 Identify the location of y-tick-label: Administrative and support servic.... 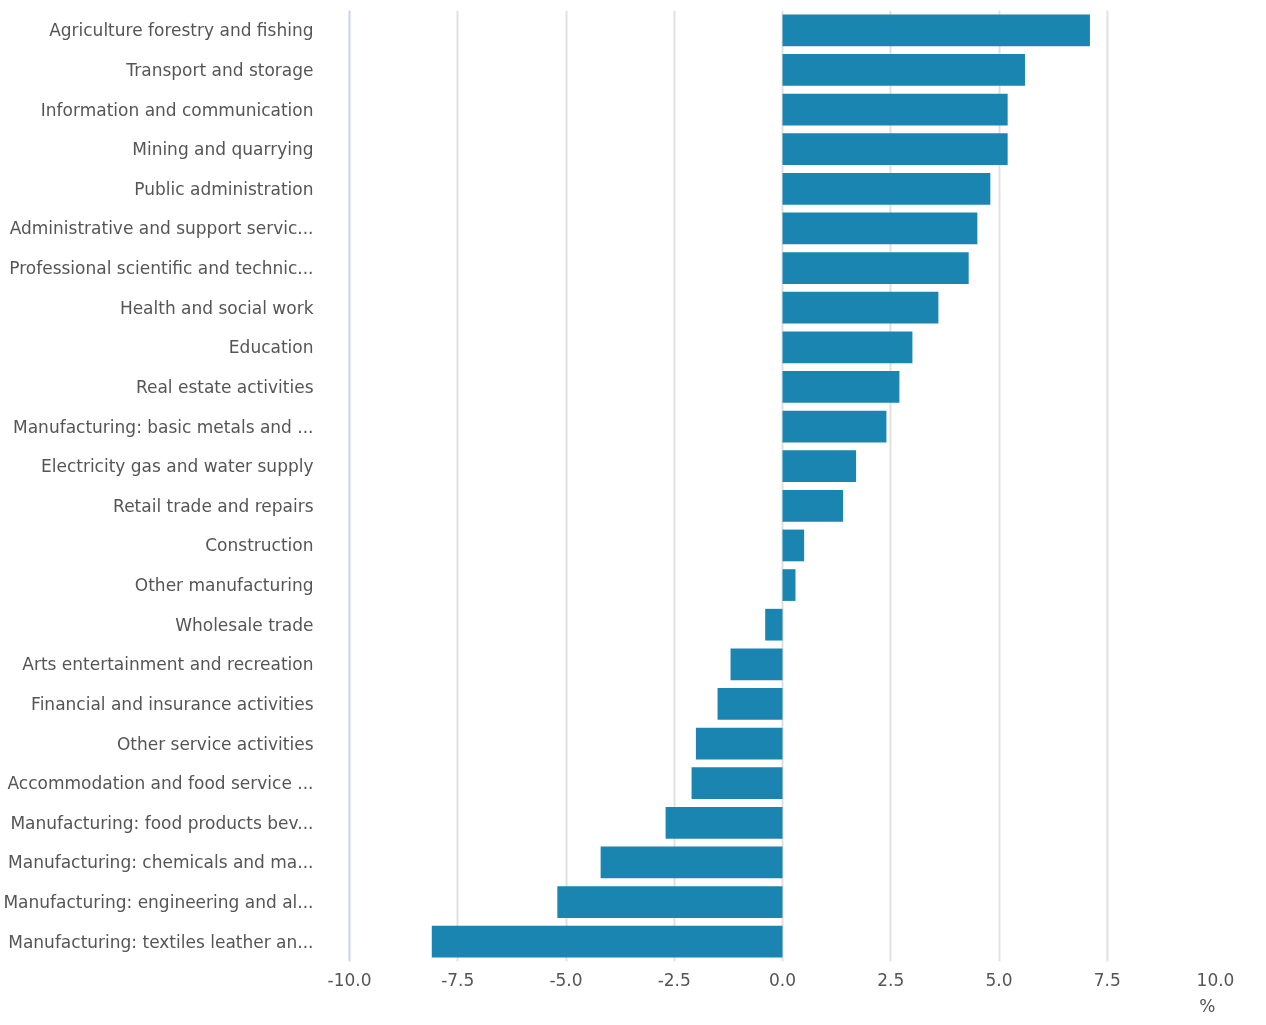
(161, 228).